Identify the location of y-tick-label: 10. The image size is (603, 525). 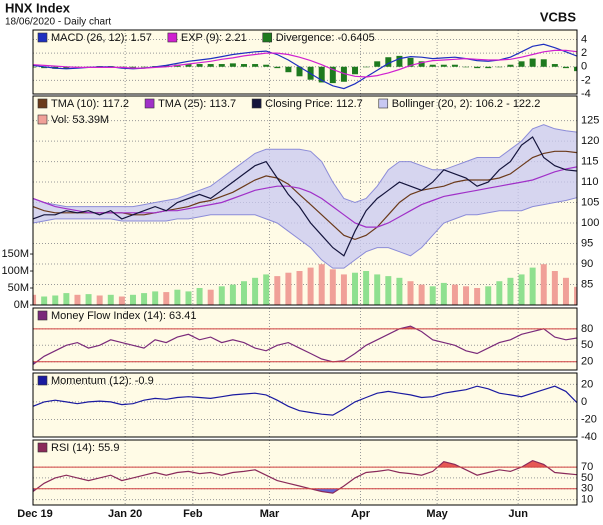
(587, 499).